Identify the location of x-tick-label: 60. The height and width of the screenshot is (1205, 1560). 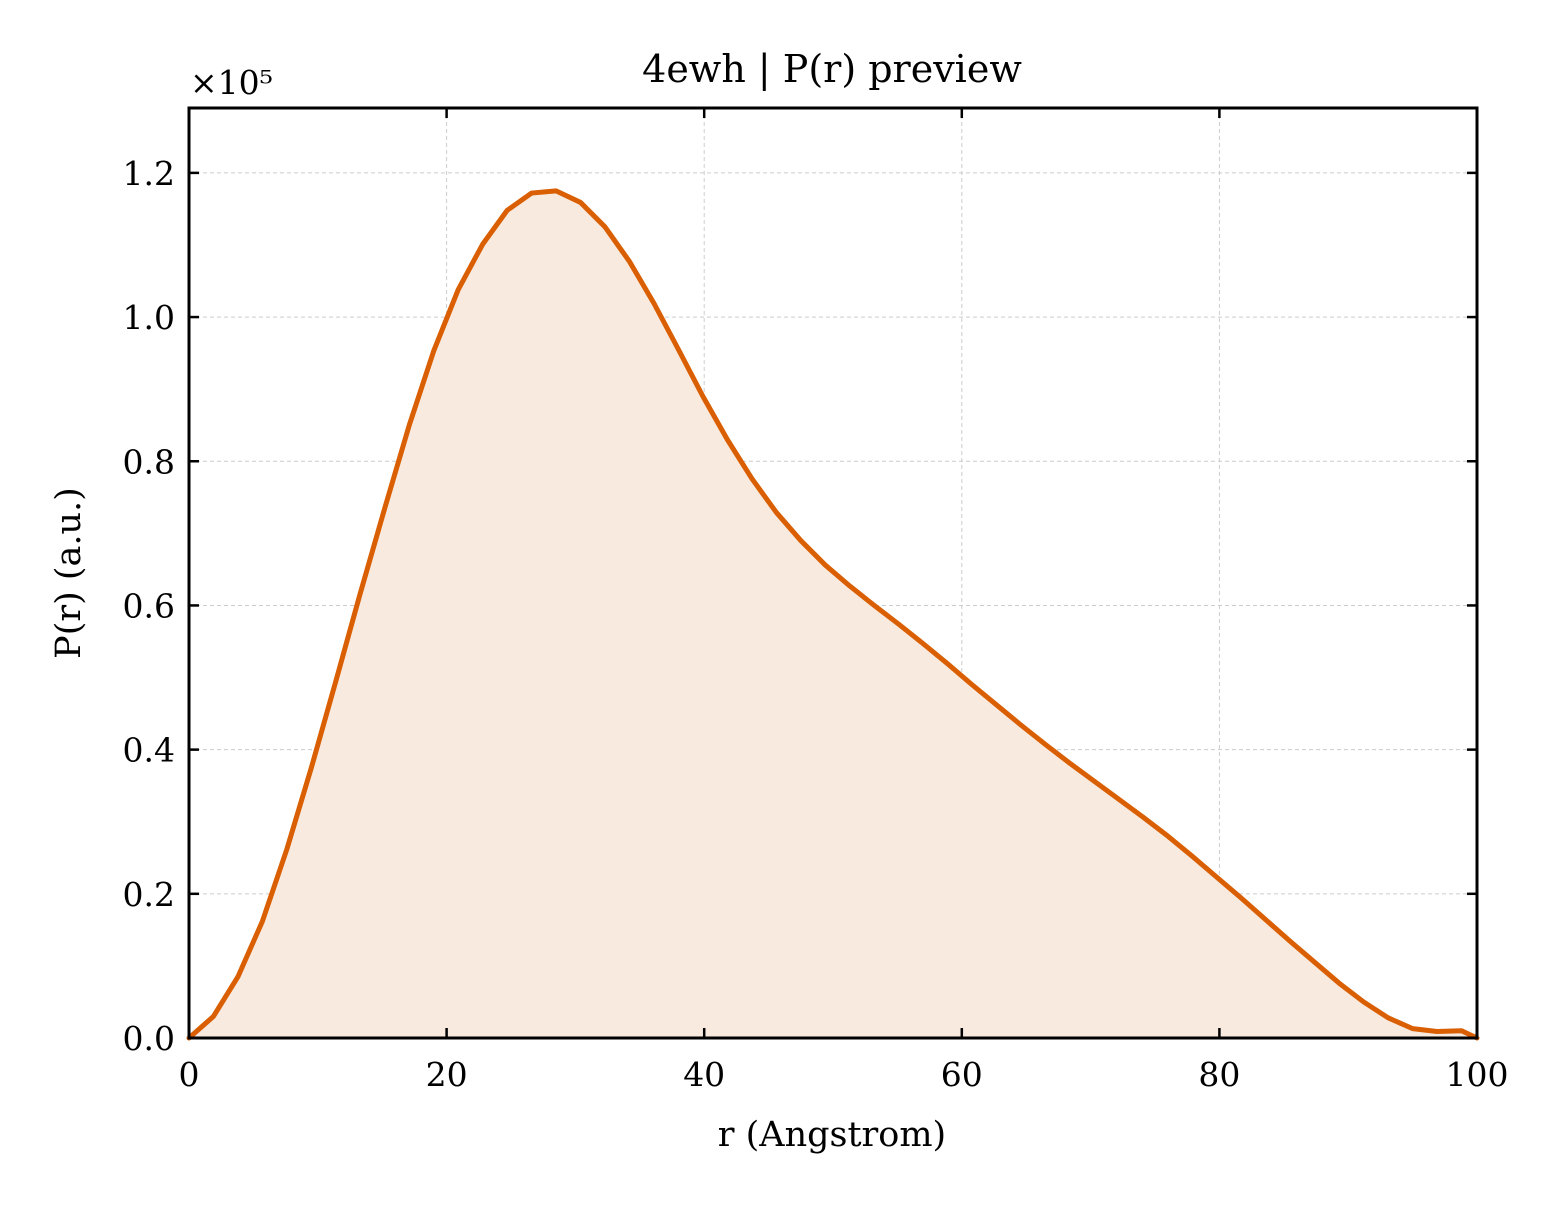
(962, 1074).